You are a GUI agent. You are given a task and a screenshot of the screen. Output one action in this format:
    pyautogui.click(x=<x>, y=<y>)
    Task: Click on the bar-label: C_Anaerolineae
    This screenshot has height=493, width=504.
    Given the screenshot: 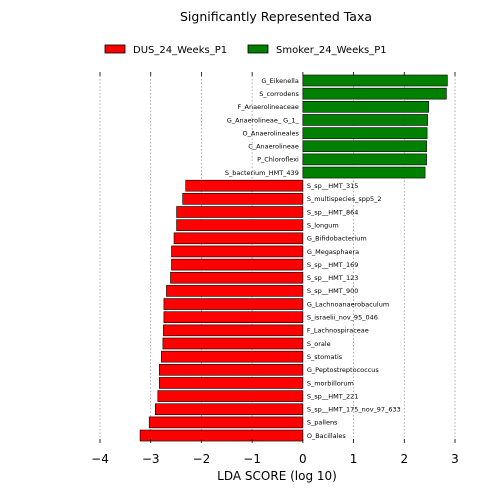 What is the action you would take?
    pyautogui.click(x=273, y=147)
    